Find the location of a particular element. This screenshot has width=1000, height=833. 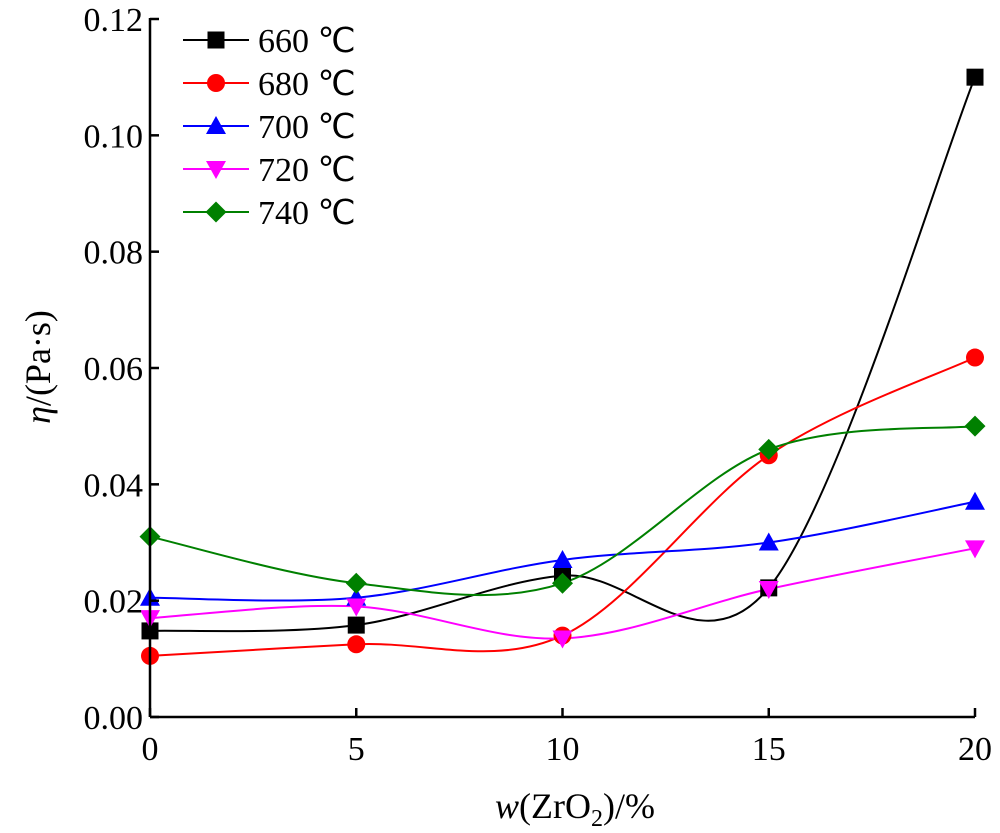

legend-label: 740 ℃ is located at coordinates (307, 213).